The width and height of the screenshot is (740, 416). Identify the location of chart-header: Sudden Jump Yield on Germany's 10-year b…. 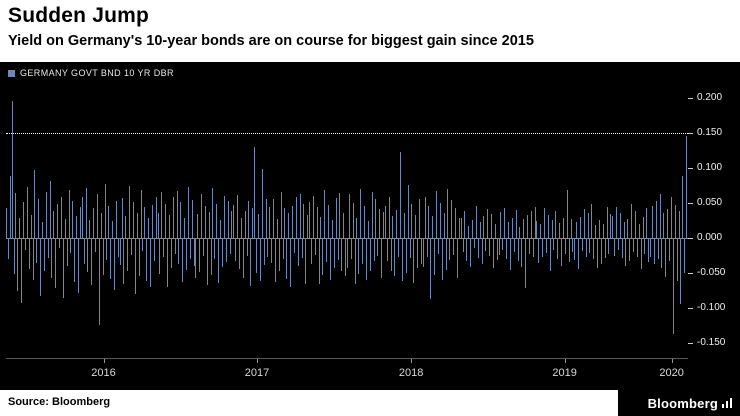
(370, 31).